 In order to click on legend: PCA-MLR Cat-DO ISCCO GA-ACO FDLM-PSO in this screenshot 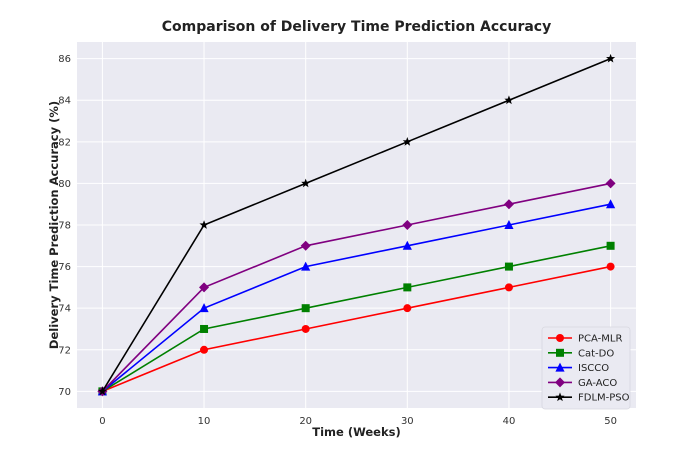, I will do `click(586, 368)`.